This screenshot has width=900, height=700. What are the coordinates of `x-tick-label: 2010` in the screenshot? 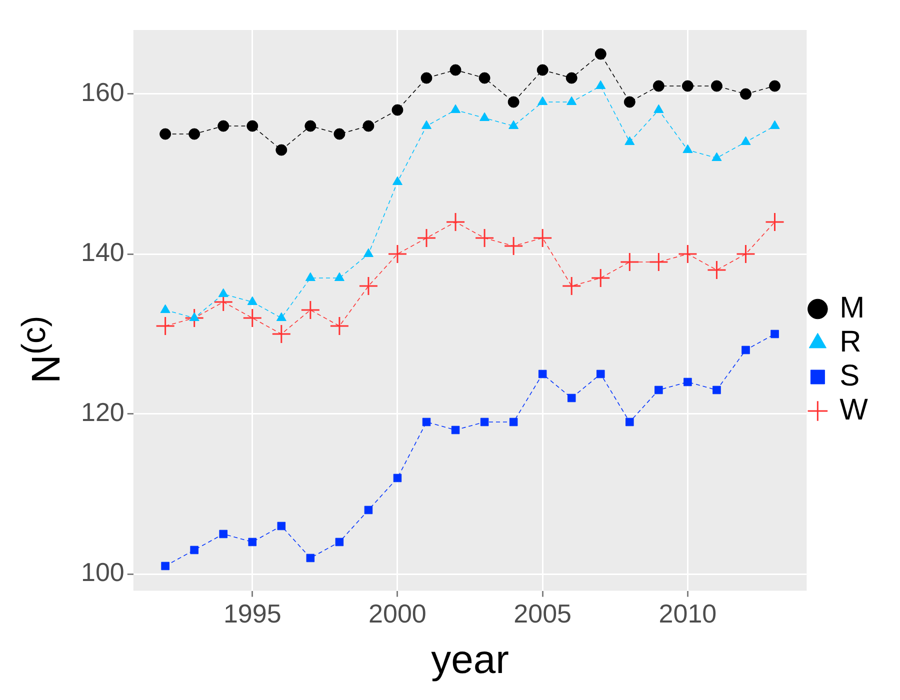 It's located at (687, 613).